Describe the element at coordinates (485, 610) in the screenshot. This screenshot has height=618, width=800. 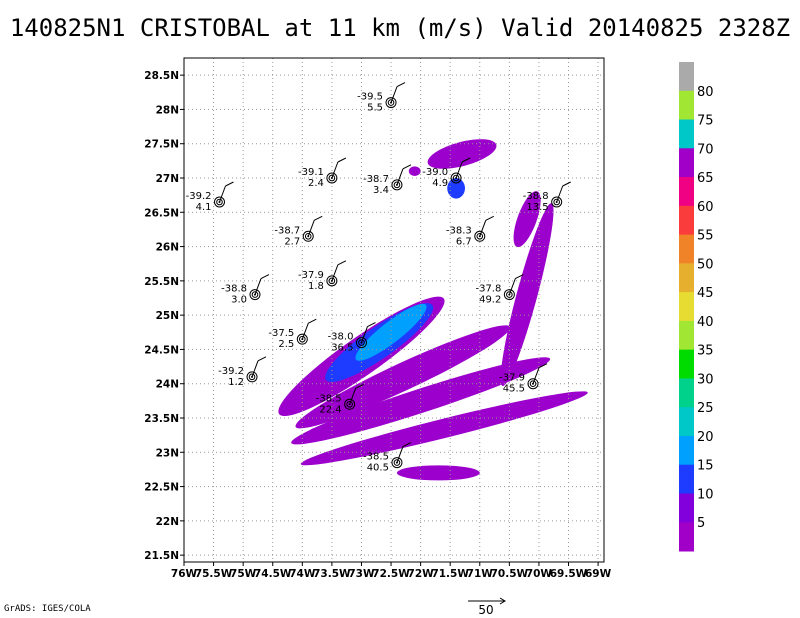
I see `vector-reference-label: 50` at that location.